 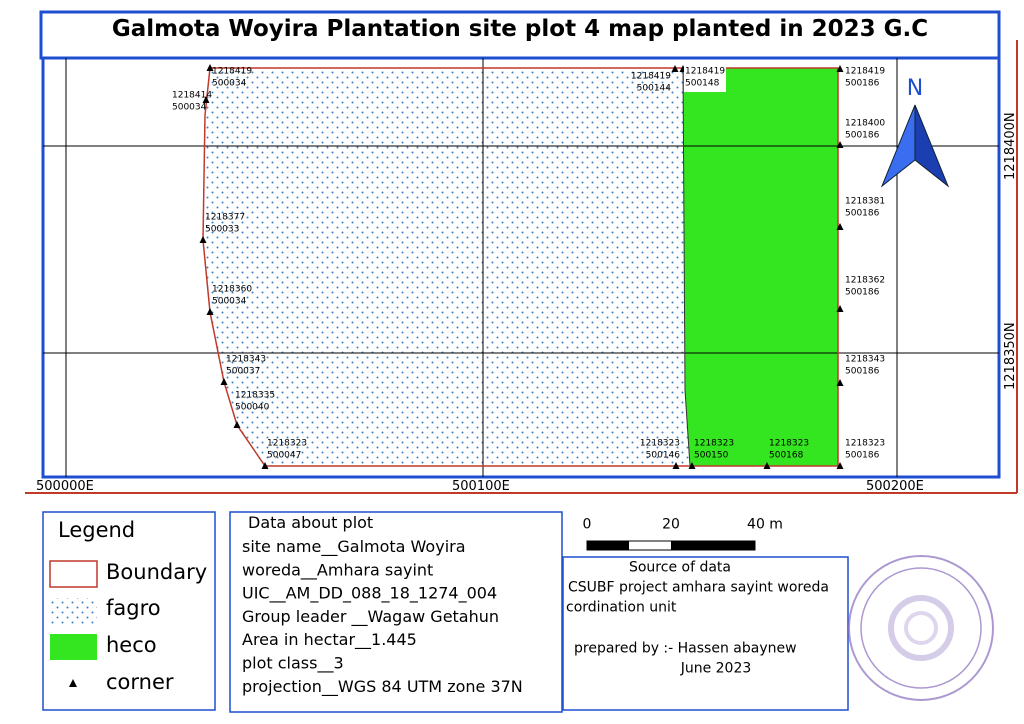 What do you see at coordinates (716, 669) in the screenshot?
I see `prepared-date: June 2023` at bounding box center [716, 669].